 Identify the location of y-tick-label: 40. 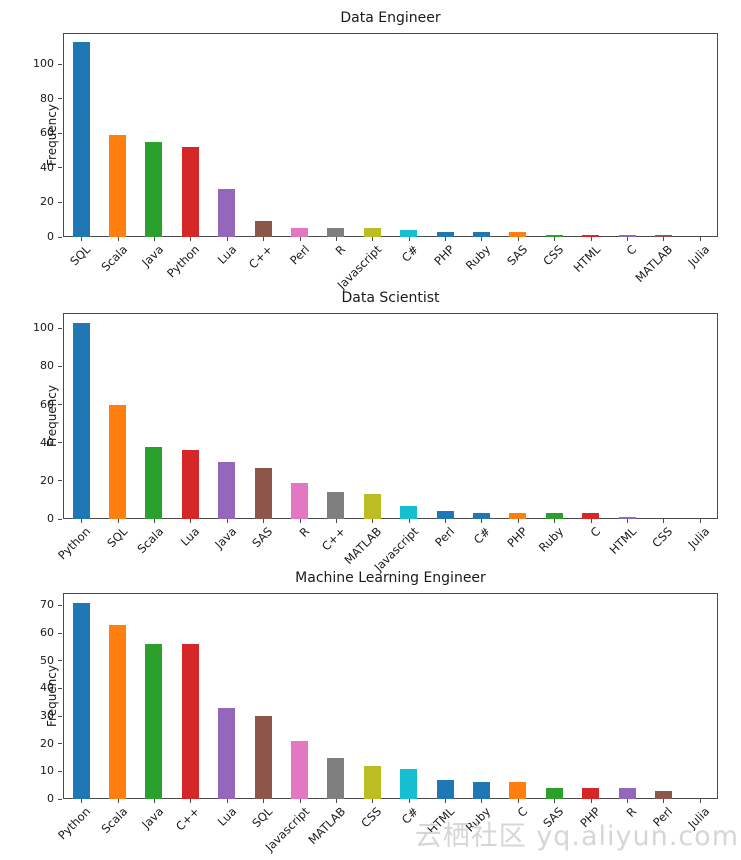
(47, 442).